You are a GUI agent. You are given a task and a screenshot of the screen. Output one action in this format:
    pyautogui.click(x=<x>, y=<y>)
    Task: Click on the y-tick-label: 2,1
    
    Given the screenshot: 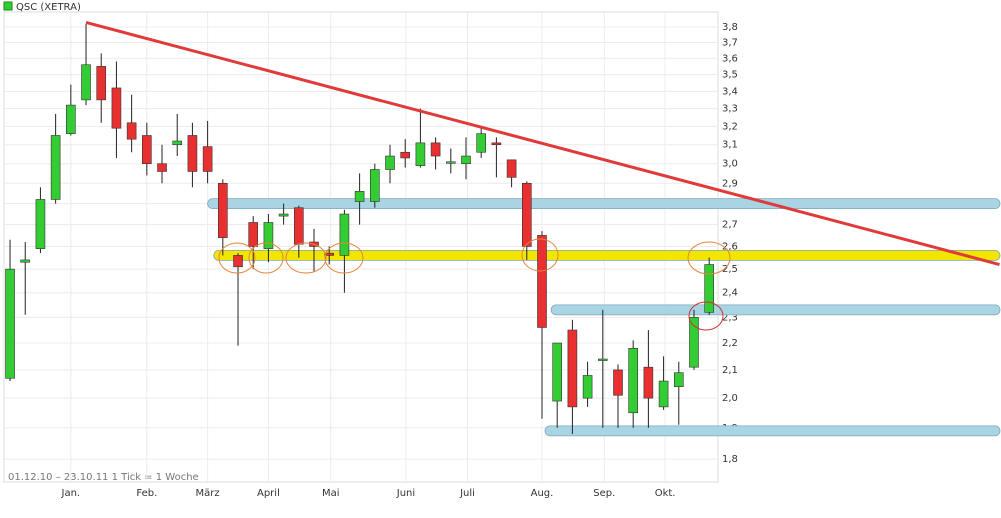 What is the action you would take?
    pyautogui.click(x=730, y=370)
    